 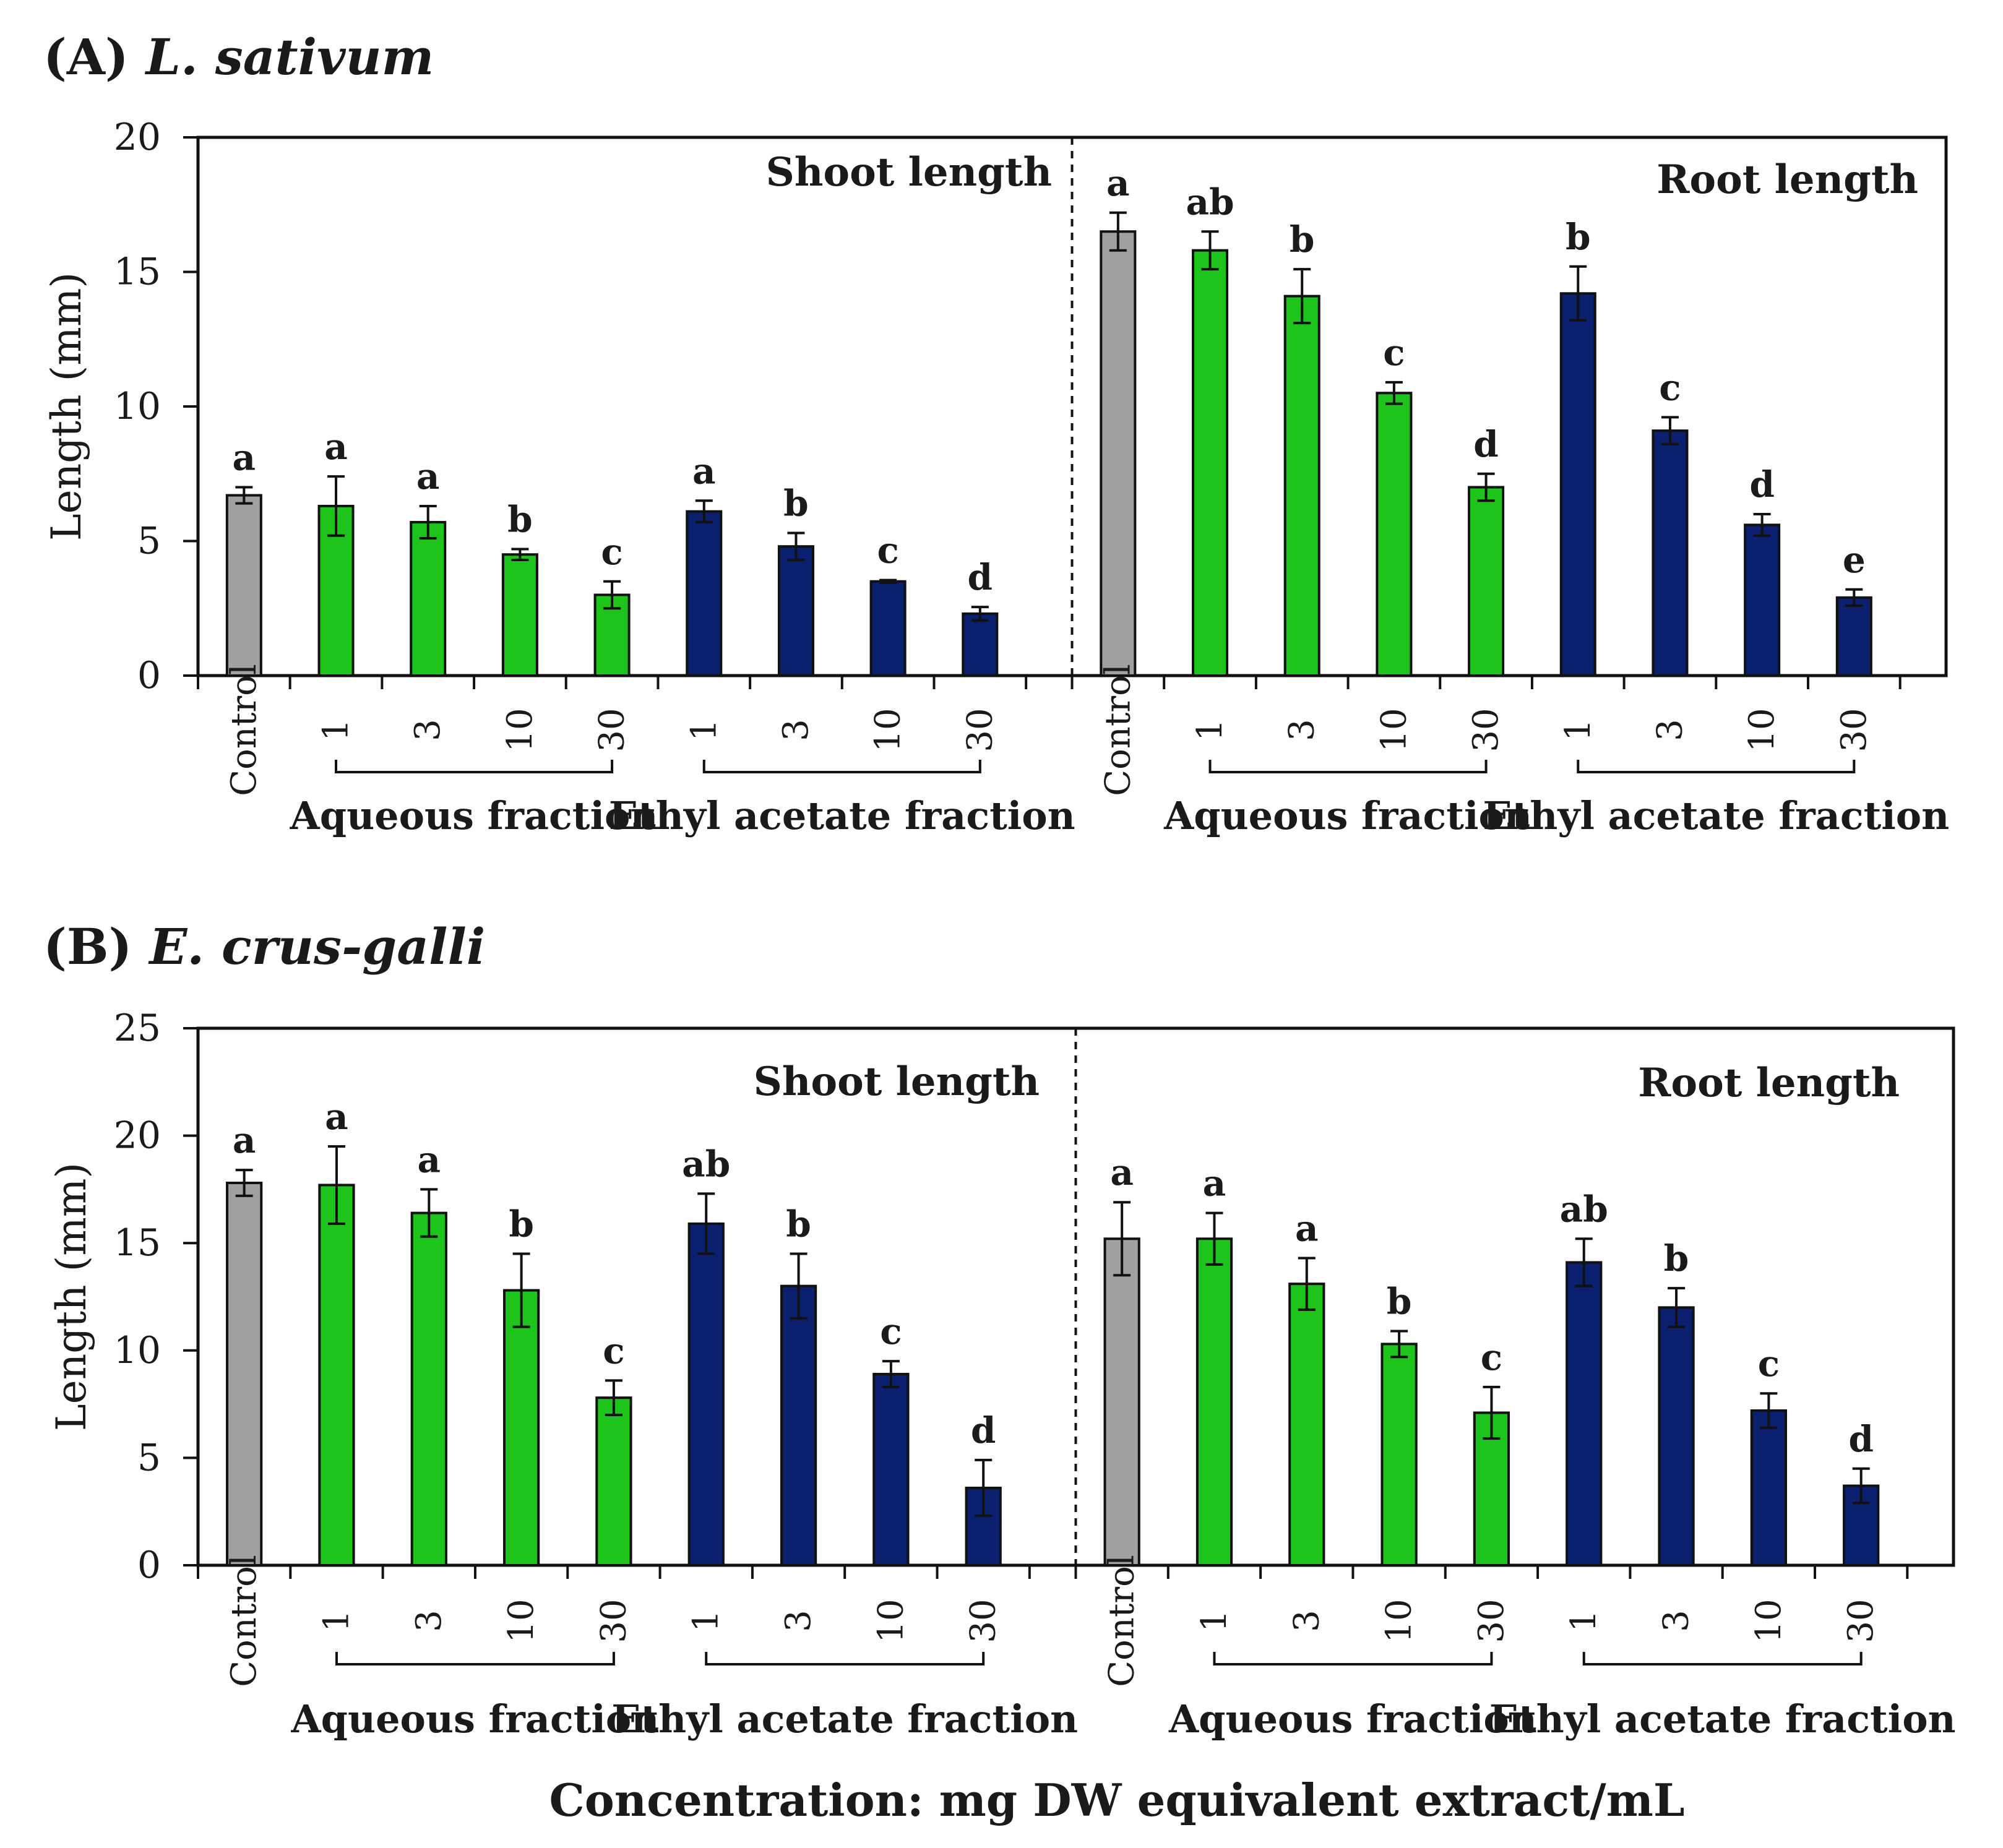 What do you see at coordinates (71, 1297) in the screenshot?
I see `y-axis-label: Length (mm)` at bounding box center [71, 1297].